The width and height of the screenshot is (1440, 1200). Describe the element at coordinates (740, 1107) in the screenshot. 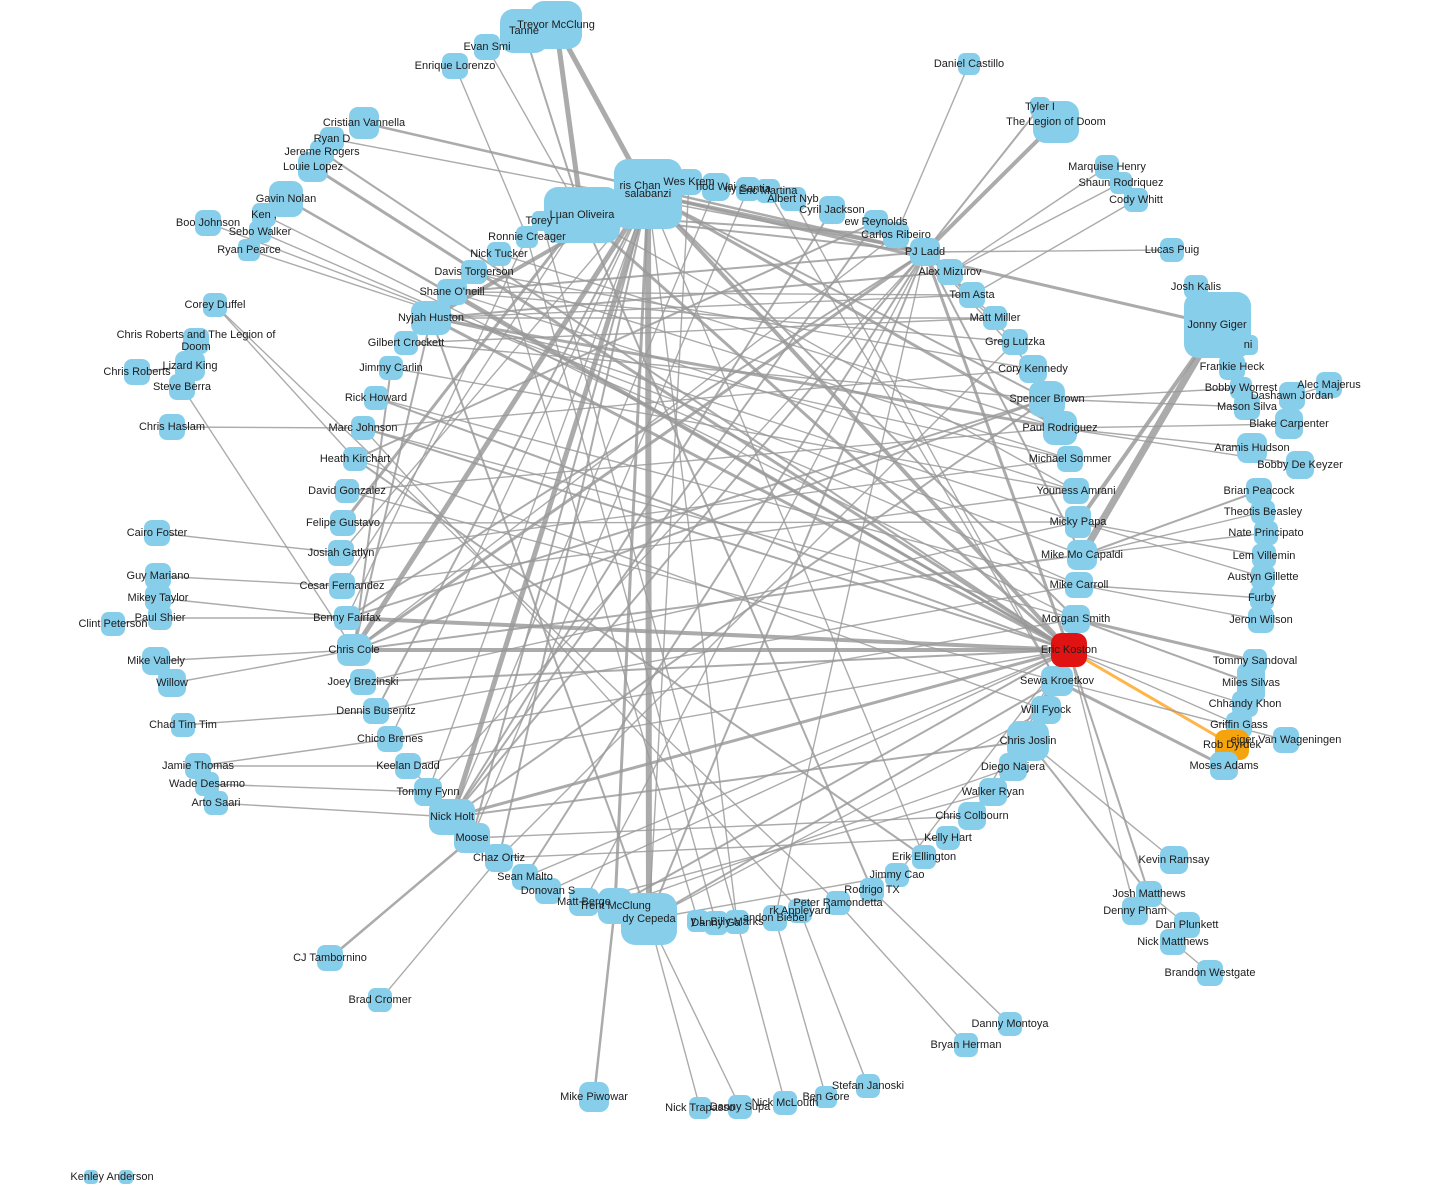

I see `node-danny-supa` at that location.